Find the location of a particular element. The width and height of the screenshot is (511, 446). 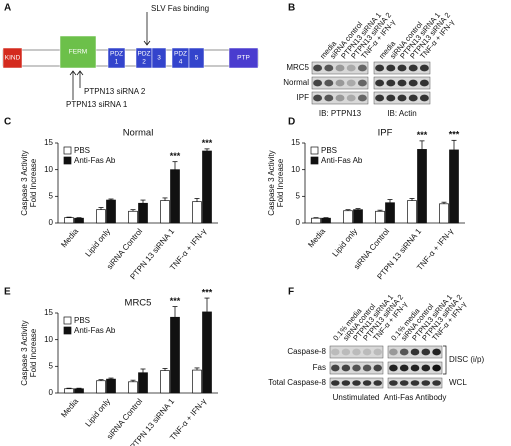

arrow-head is located at coordinates (80, 73).